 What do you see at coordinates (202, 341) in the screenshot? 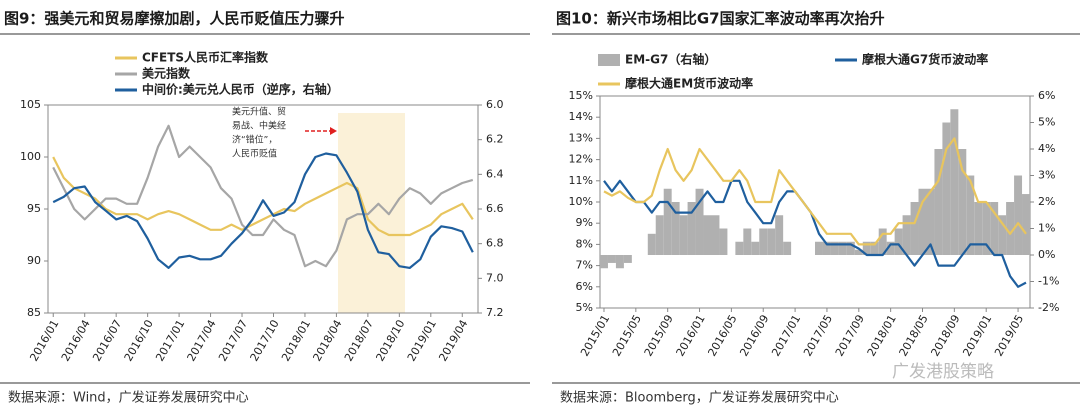
I see `x-tick-label: 2017/04` at bounding box center [202, 341].